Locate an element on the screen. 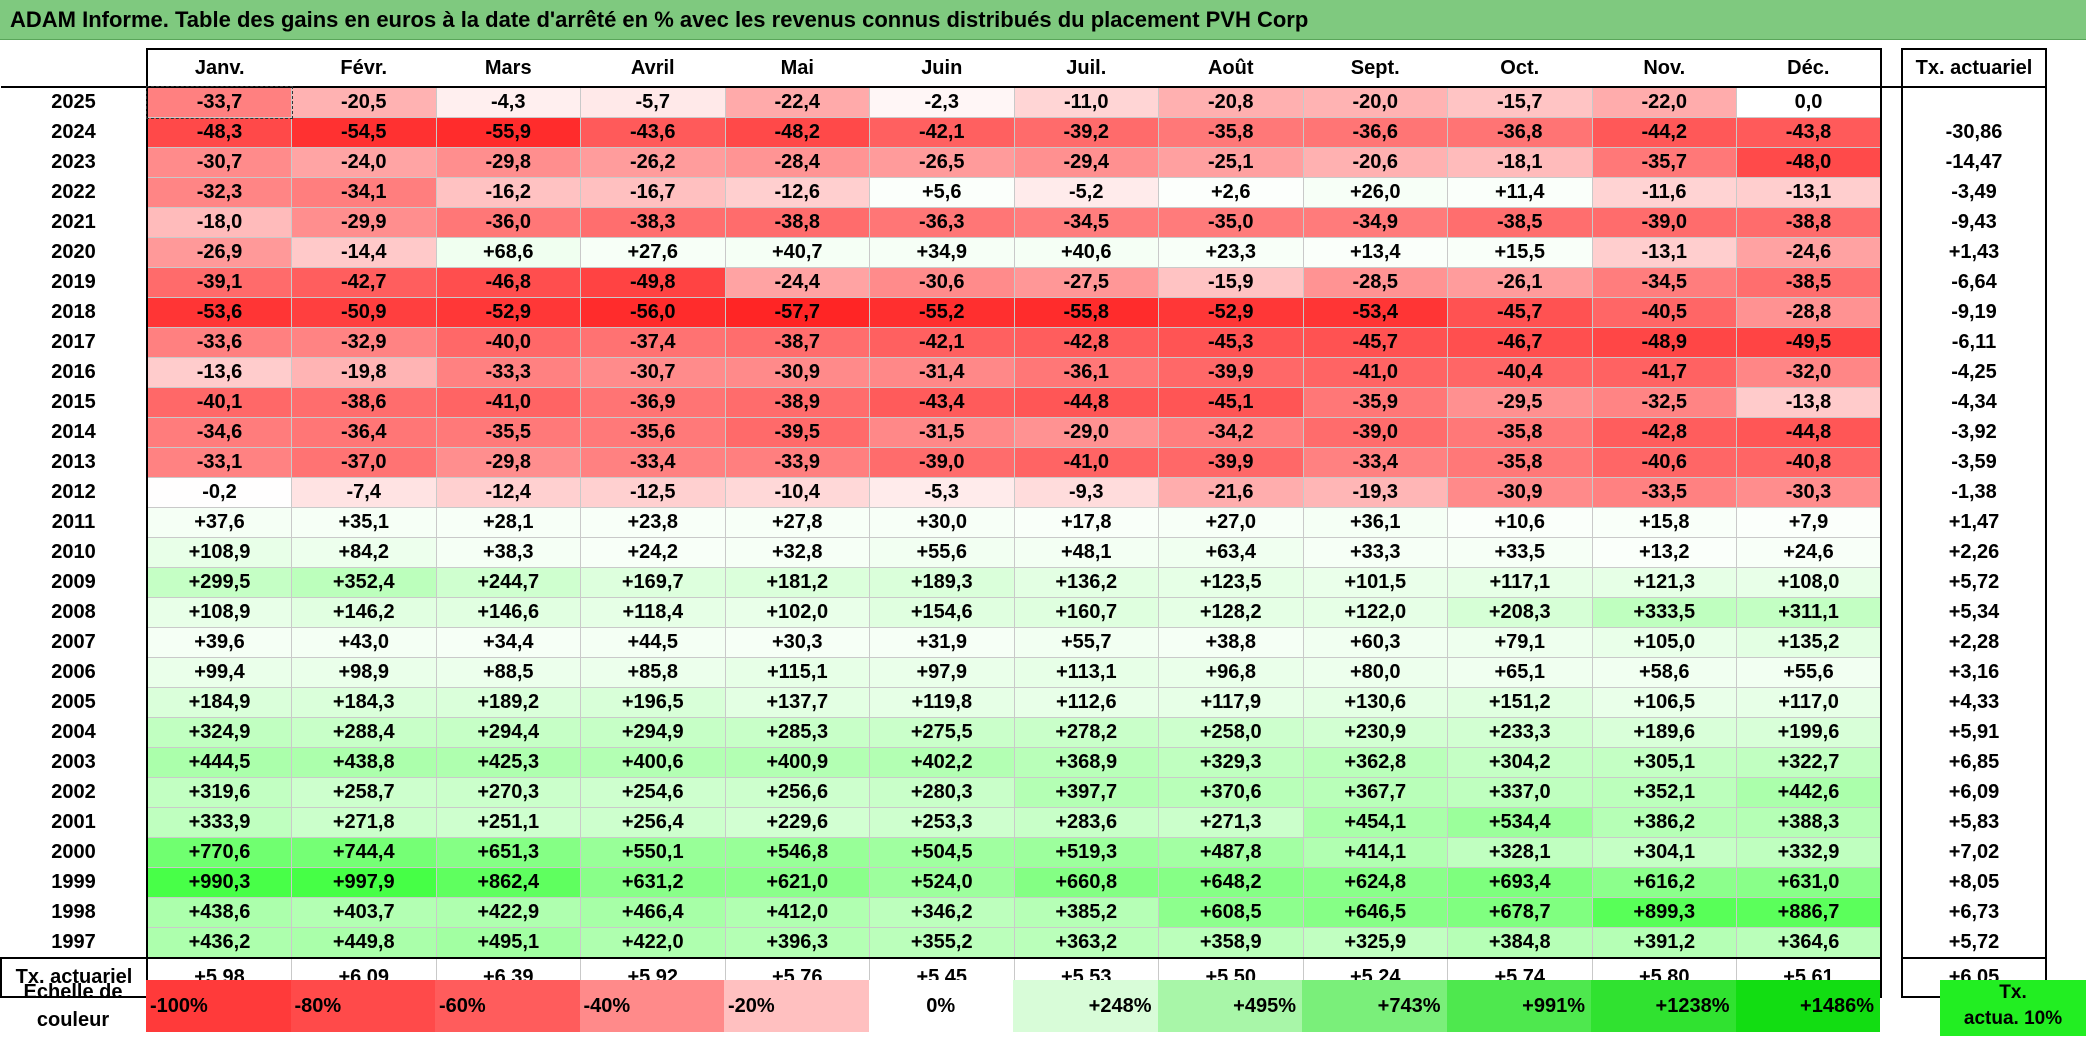  gain-cell: +44,5 is located at coordinates (653, 642).